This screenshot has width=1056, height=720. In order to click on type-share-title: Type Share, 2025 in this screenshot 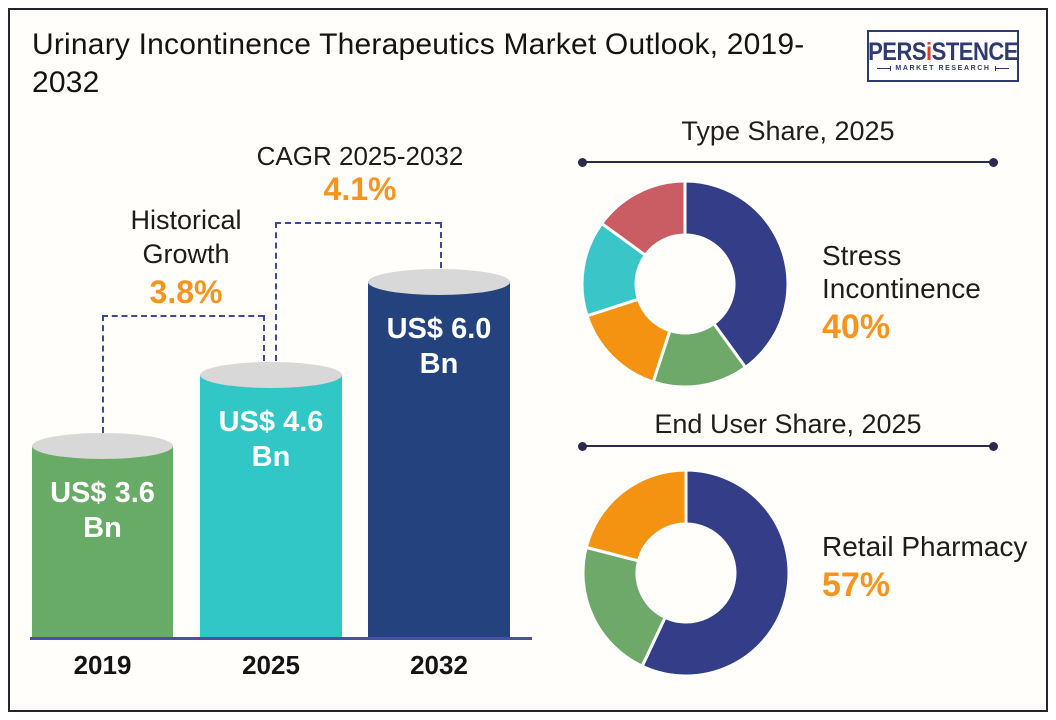, I will do `click(788, 131)`.